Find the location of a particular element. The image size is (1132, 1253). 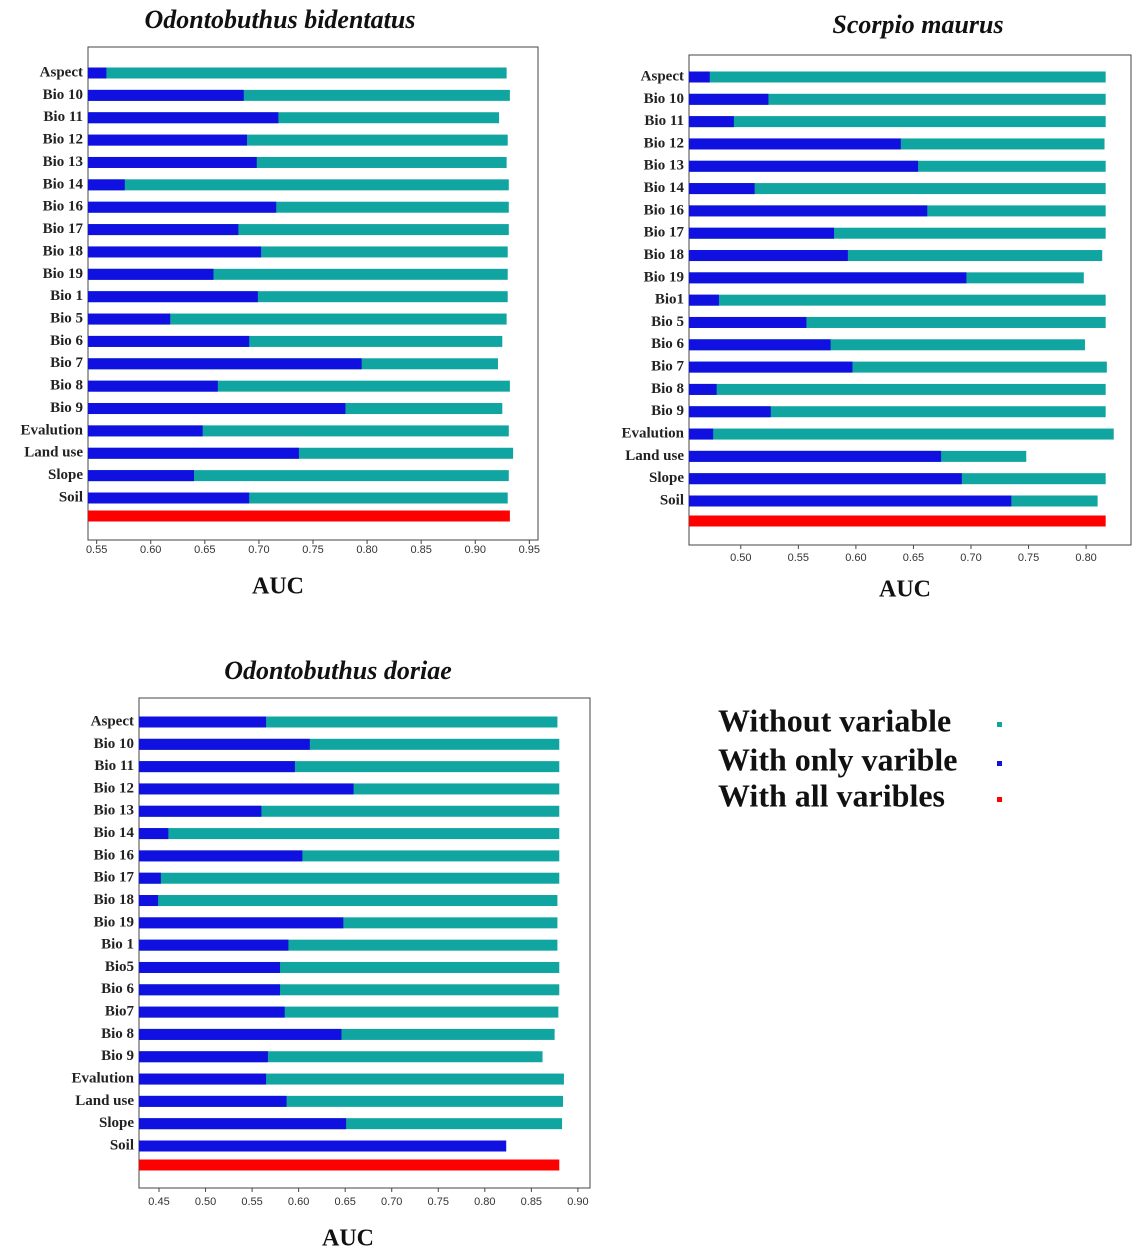

category-label: Bio 14 is located at coordinates (63, 184).